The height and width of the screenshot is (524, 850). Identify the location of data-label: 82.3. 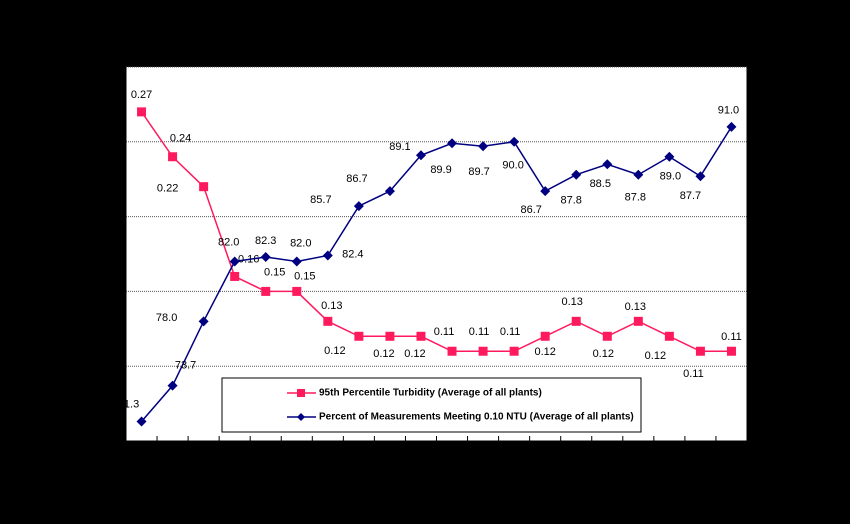
(265, 241).